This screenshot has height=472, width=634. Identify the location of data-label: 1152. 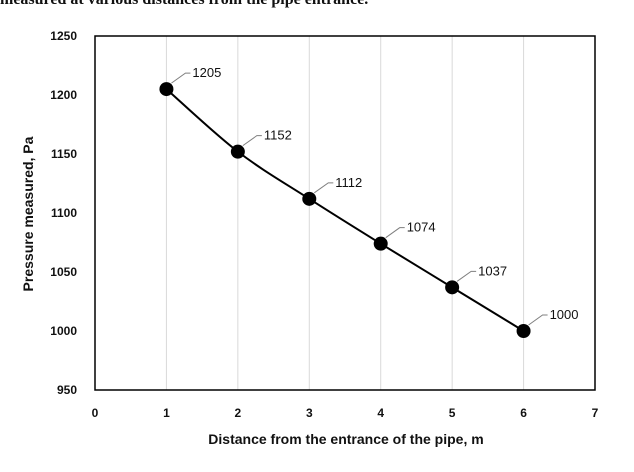
(278, 135).